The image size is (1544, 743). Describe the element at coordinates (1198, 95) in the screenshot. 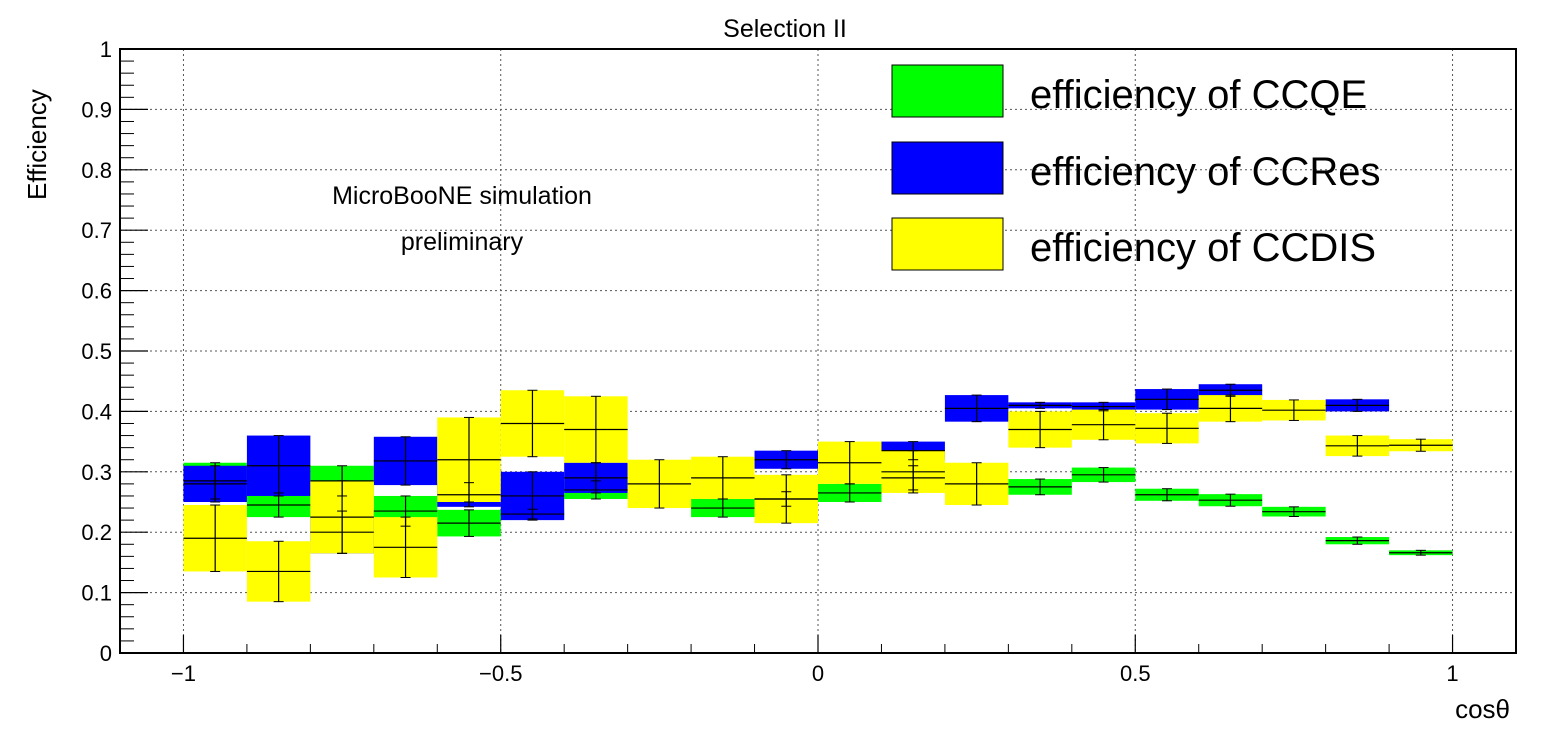

I see `legend-label-ccqe: efficiency of CCQE` at that location.